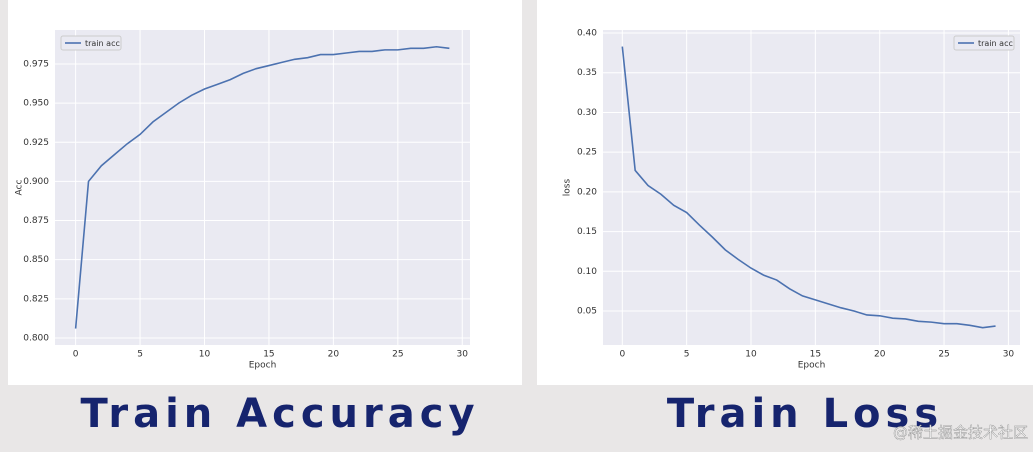  I want to click on y-tick-label: 0.15, so click(587, 232).